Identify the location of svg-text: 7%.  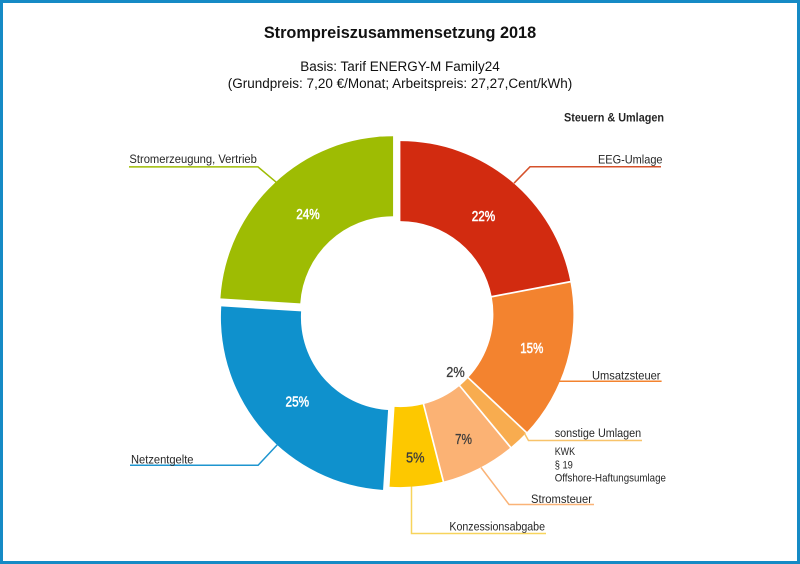
(463, 439).